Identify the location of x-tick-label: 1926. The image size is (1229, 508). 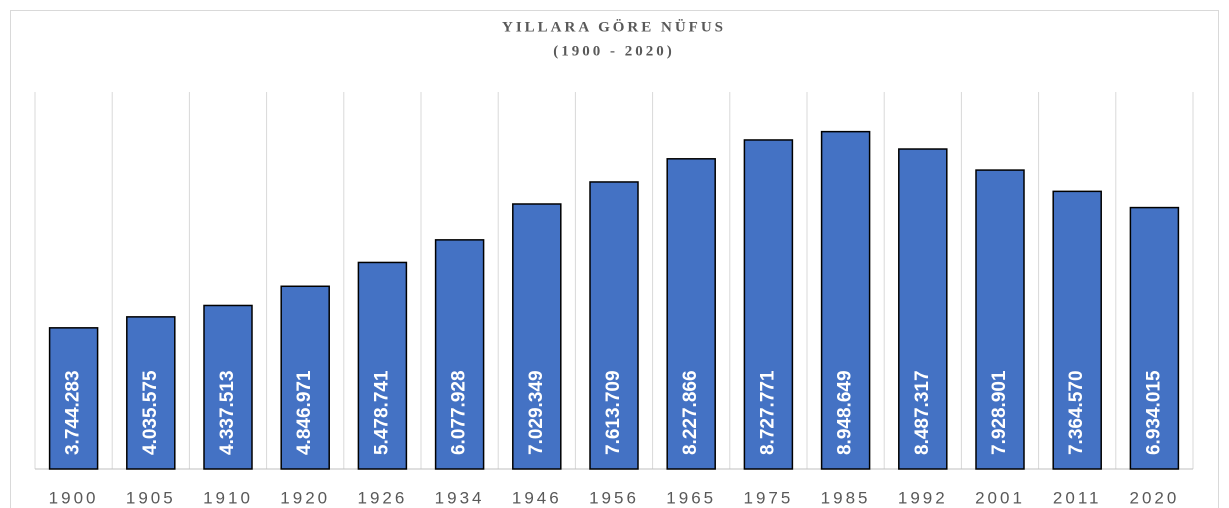
(382, 497).